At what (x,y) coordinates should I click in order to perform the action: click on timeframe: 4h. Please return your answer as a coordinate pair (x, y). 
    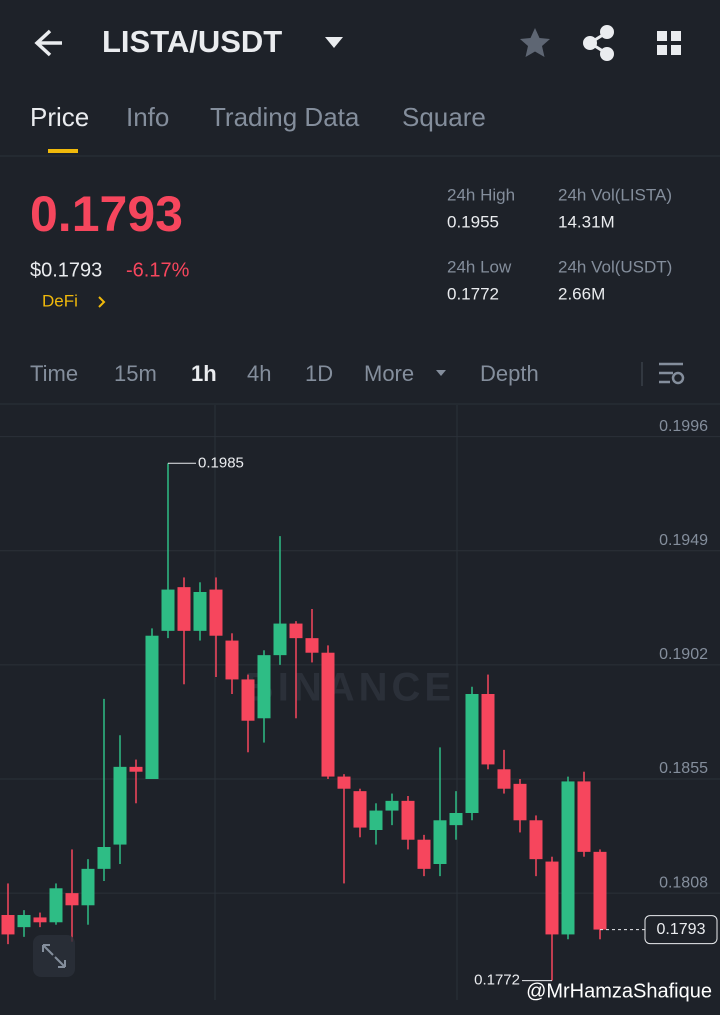
    Looking at the image, I should click on (259, 373).